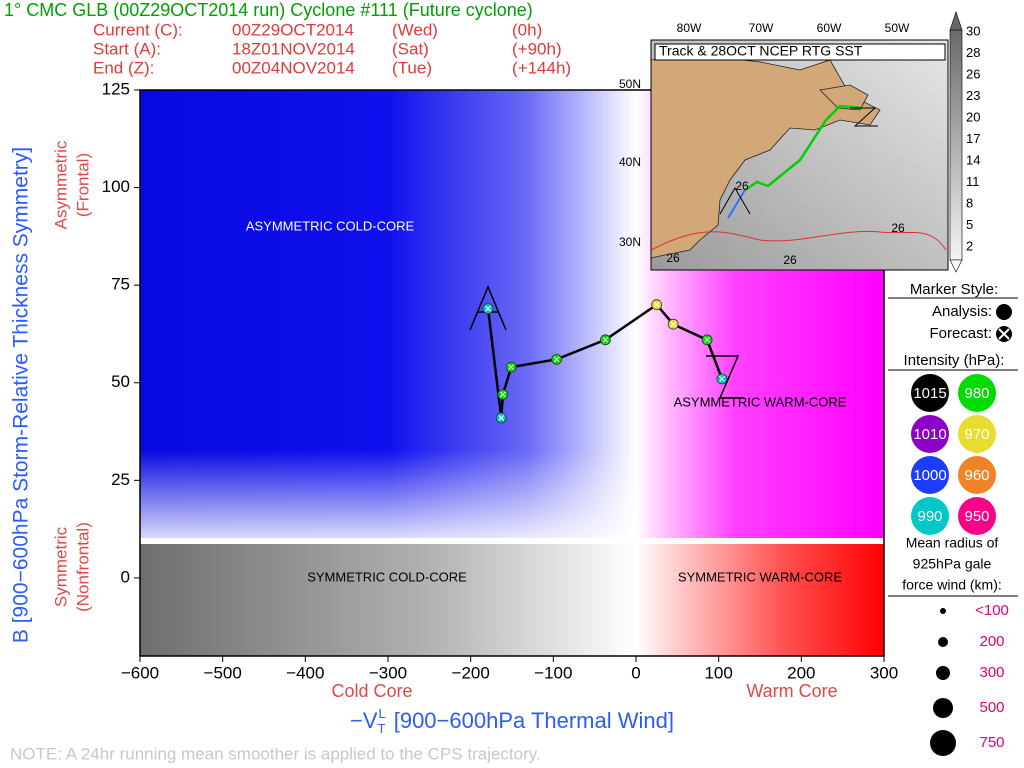 The height and width of the screenshot is (768, 1024). Describe the element at coordinates (138, 29) in the screenshot. I see `header-field: Current (C):` at that location.